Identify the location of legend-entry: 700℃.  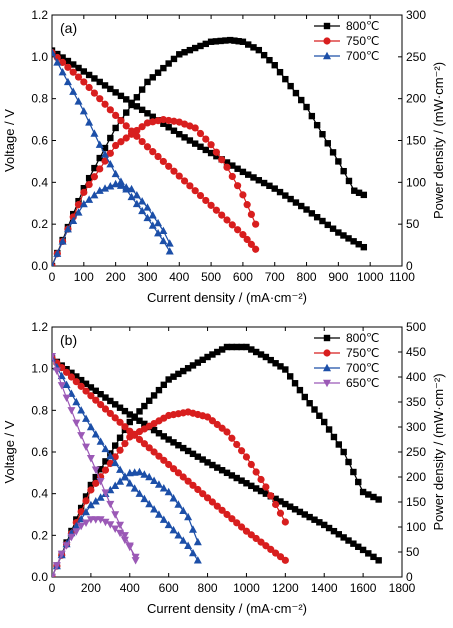
(347, 368).